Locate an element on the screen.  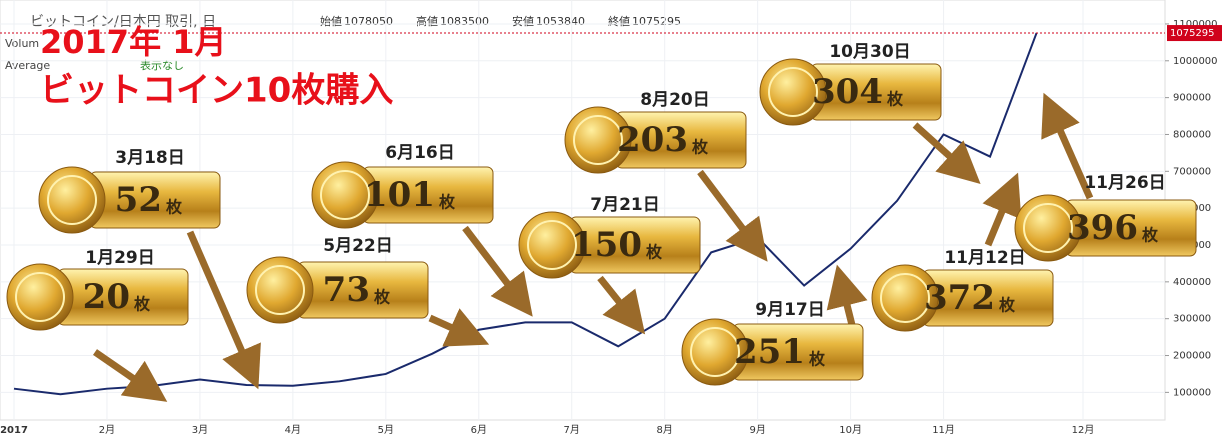
x-tick-label: 2月 is located at coordinates (107, 430).